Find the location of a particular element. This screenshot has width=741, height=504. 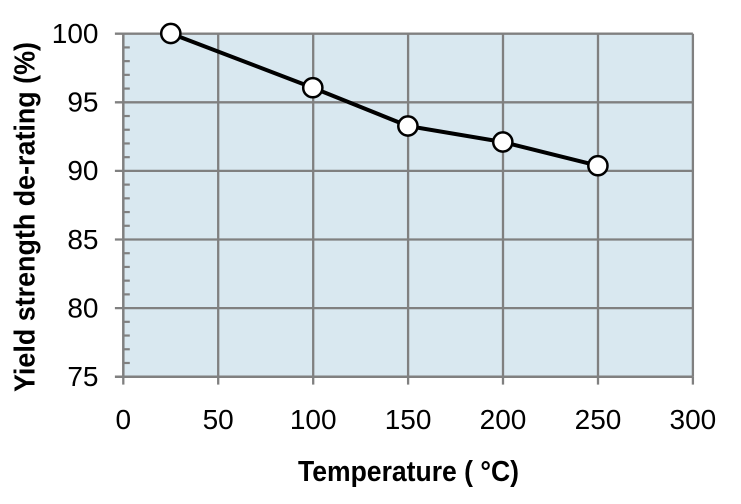

svg-text: 50 is located at coordinates (218, 419).